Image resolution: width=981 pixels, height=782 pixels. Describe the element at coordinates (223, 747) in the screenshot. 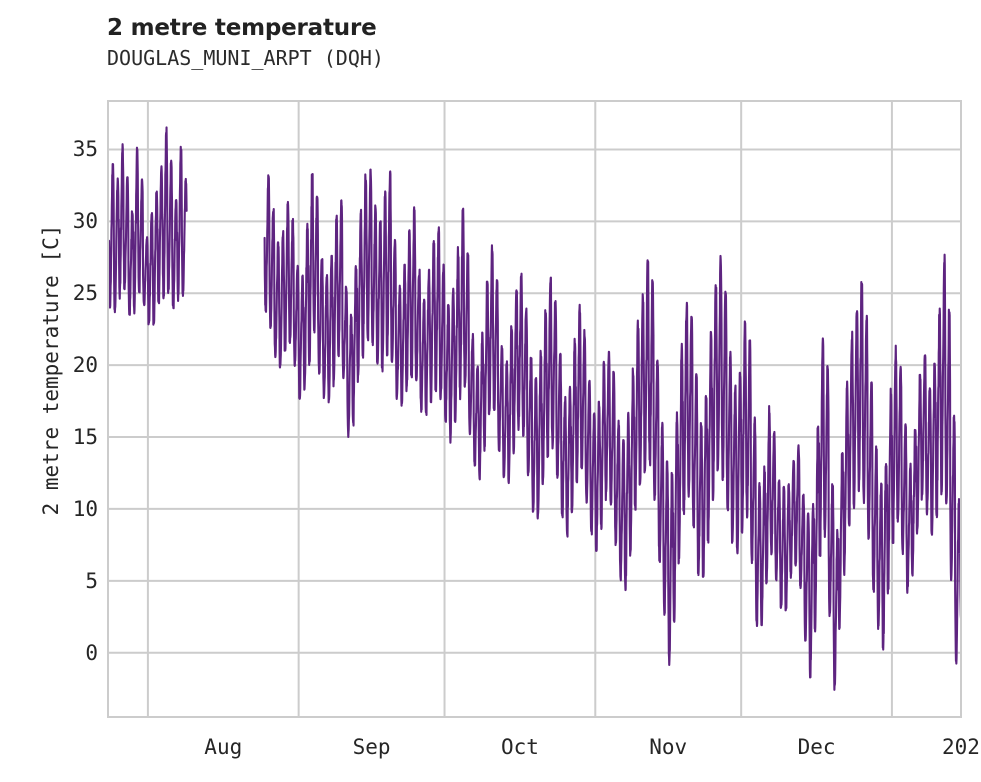

I see `x-tick-label: Aug` at that location.